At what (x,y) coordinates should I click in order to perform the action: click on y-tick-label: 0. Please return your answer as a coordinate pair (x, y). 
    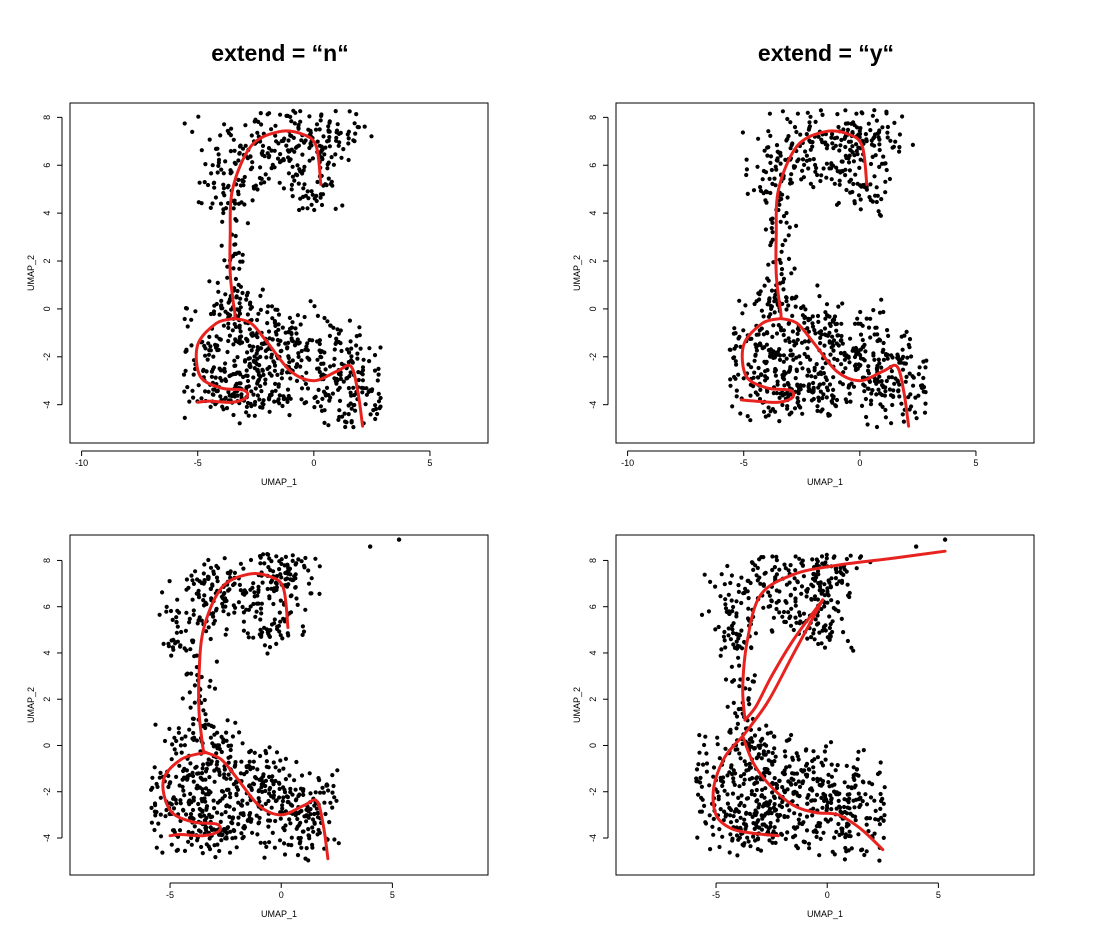
    Looking at the image, I should click on (593, 308).